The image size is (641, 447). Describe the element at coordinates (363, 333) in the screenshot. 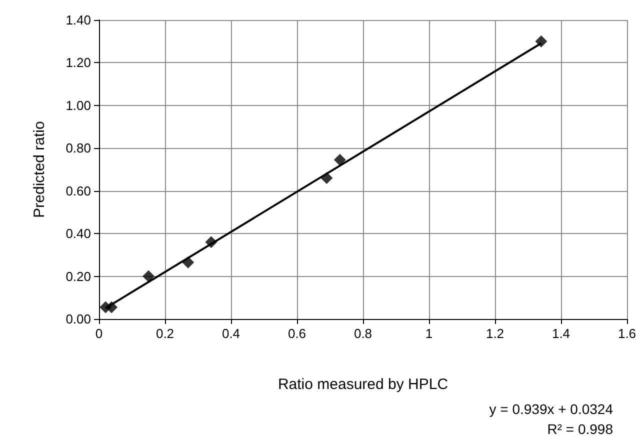

I see `x-tick-label: 0.8` at that location.